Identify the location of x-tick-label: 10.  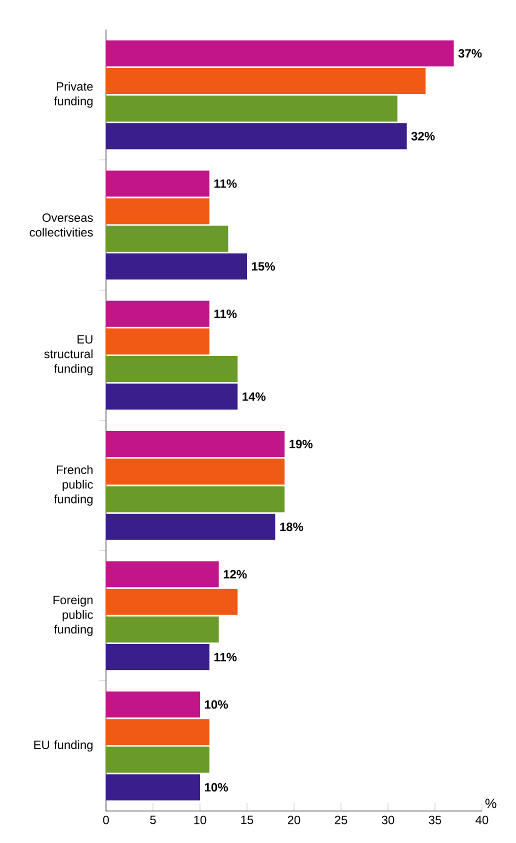
(200, 820).